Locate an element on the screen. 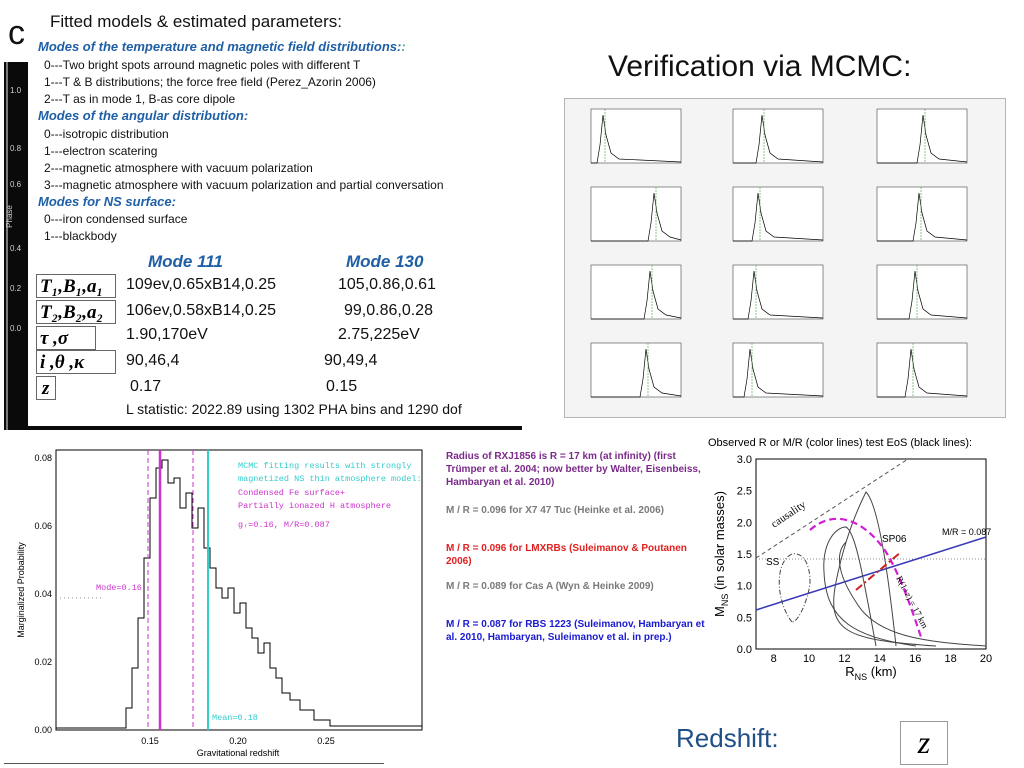  mr-xtick: 10 is located at coordinates (809, 659).